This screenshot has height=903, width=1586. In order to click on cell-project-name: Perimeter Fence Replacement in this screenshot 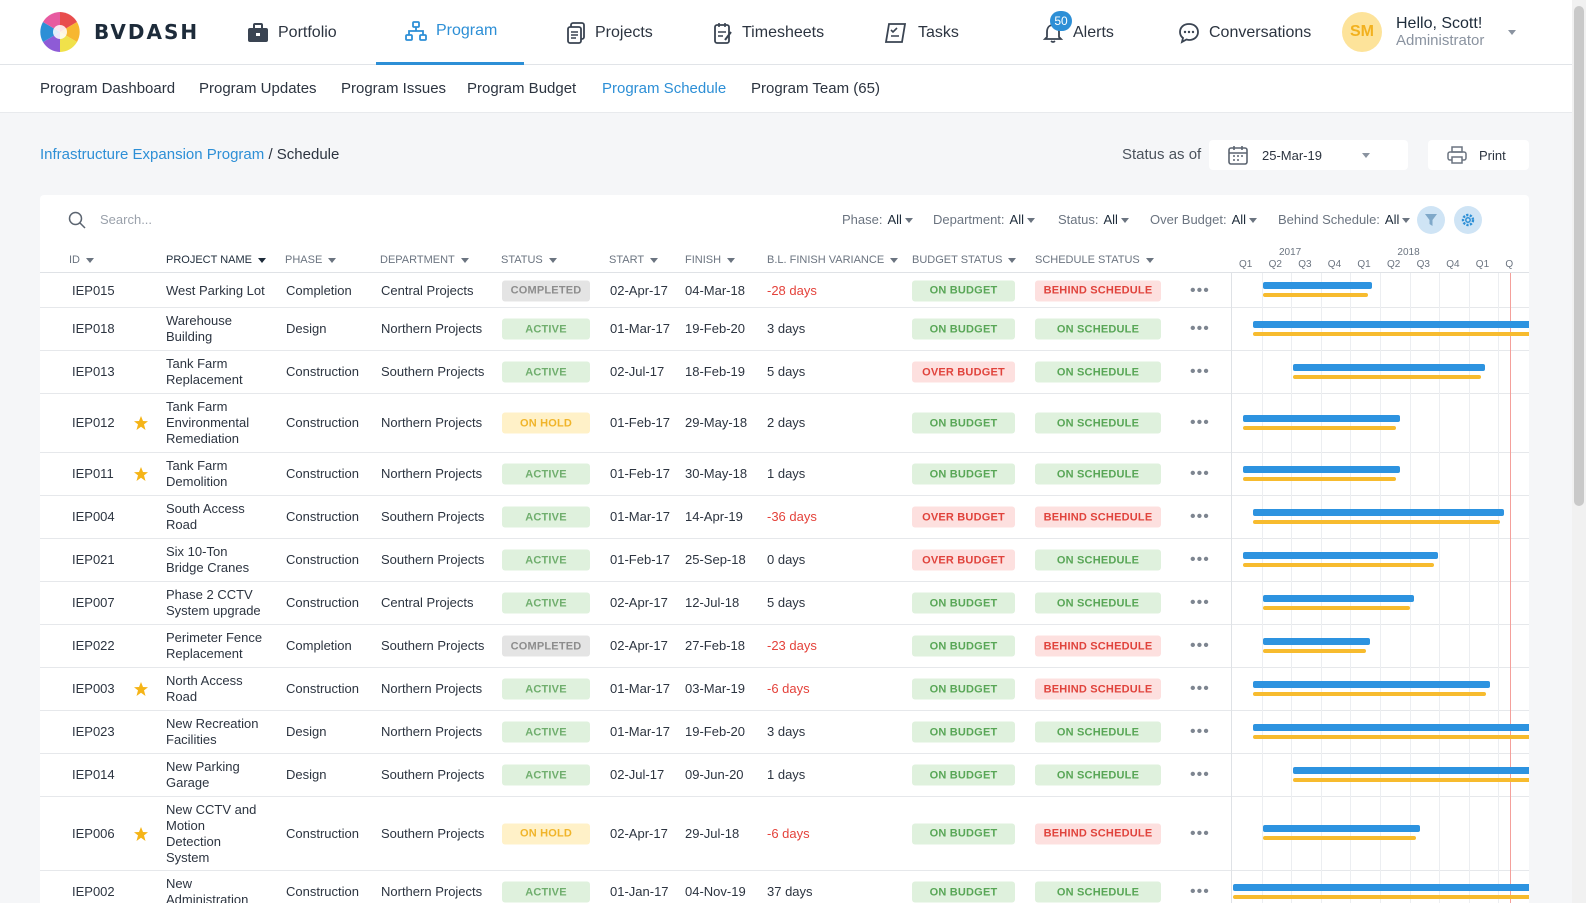, I will do `click(214, 645)`.